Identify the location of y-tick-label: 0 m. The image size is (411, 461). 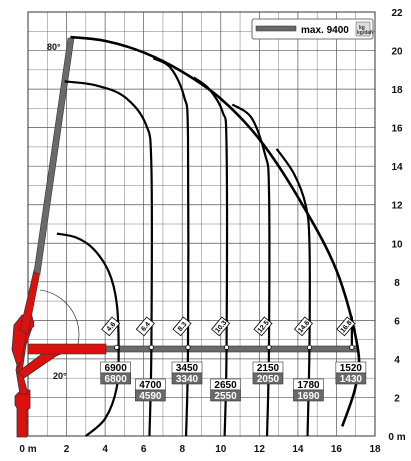
(396, 437).